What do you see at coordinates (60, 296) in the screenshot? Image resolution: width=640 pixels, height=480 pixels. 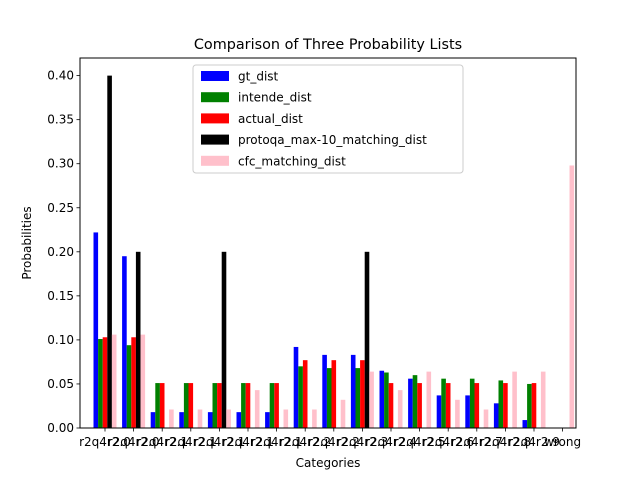 I see `y-tick-label: 0.15` at bounding box center [60, 296].